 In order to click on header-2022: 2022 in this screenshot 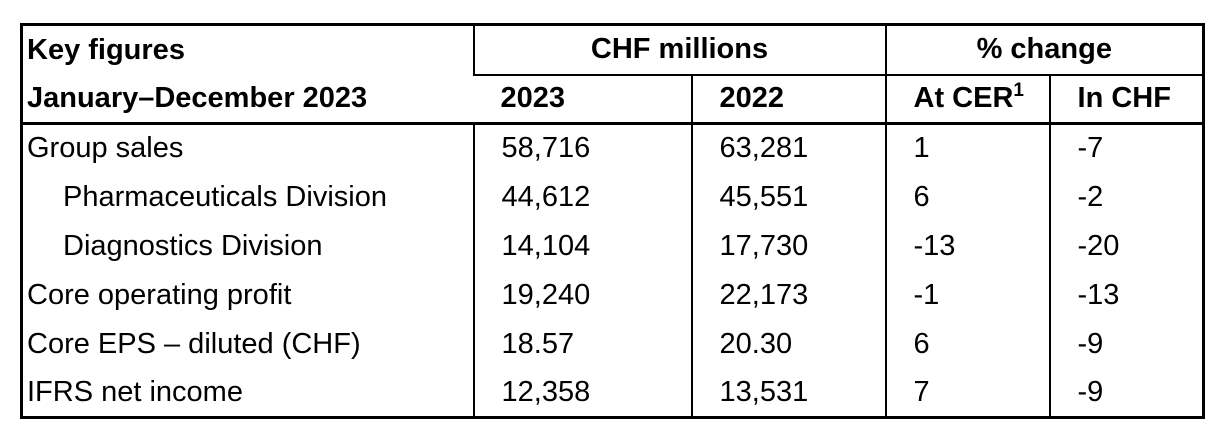, I will do `click(788, 99)`.